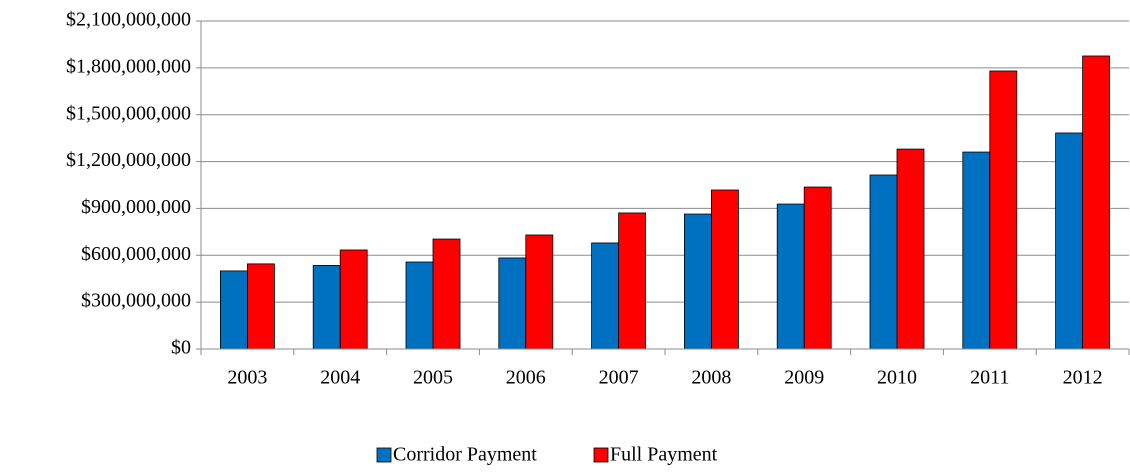 This screenshot has width=1130, height=473. What do you see at coordinates (181, 348) in the screenshot?
I see `y-tick-label: $0` at bounding box center [181, 348].